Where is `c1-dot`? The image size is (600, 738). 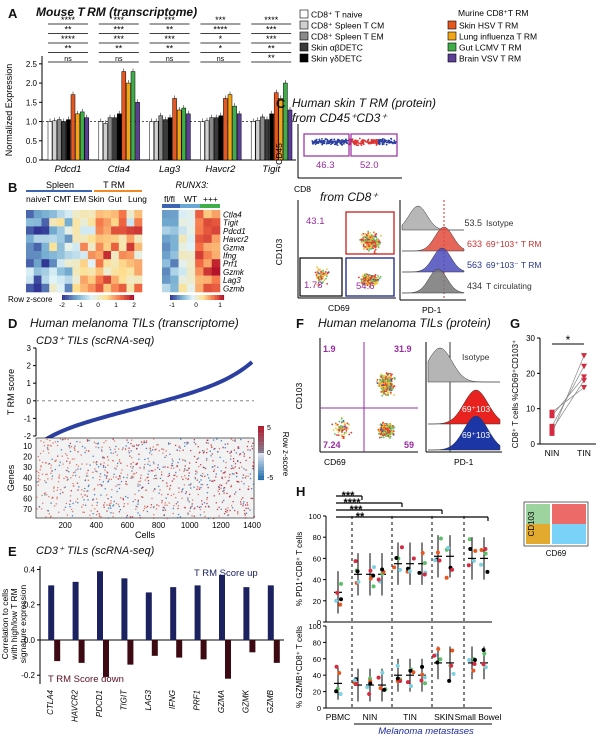
c1-dot is located at coordinates (343, 143).